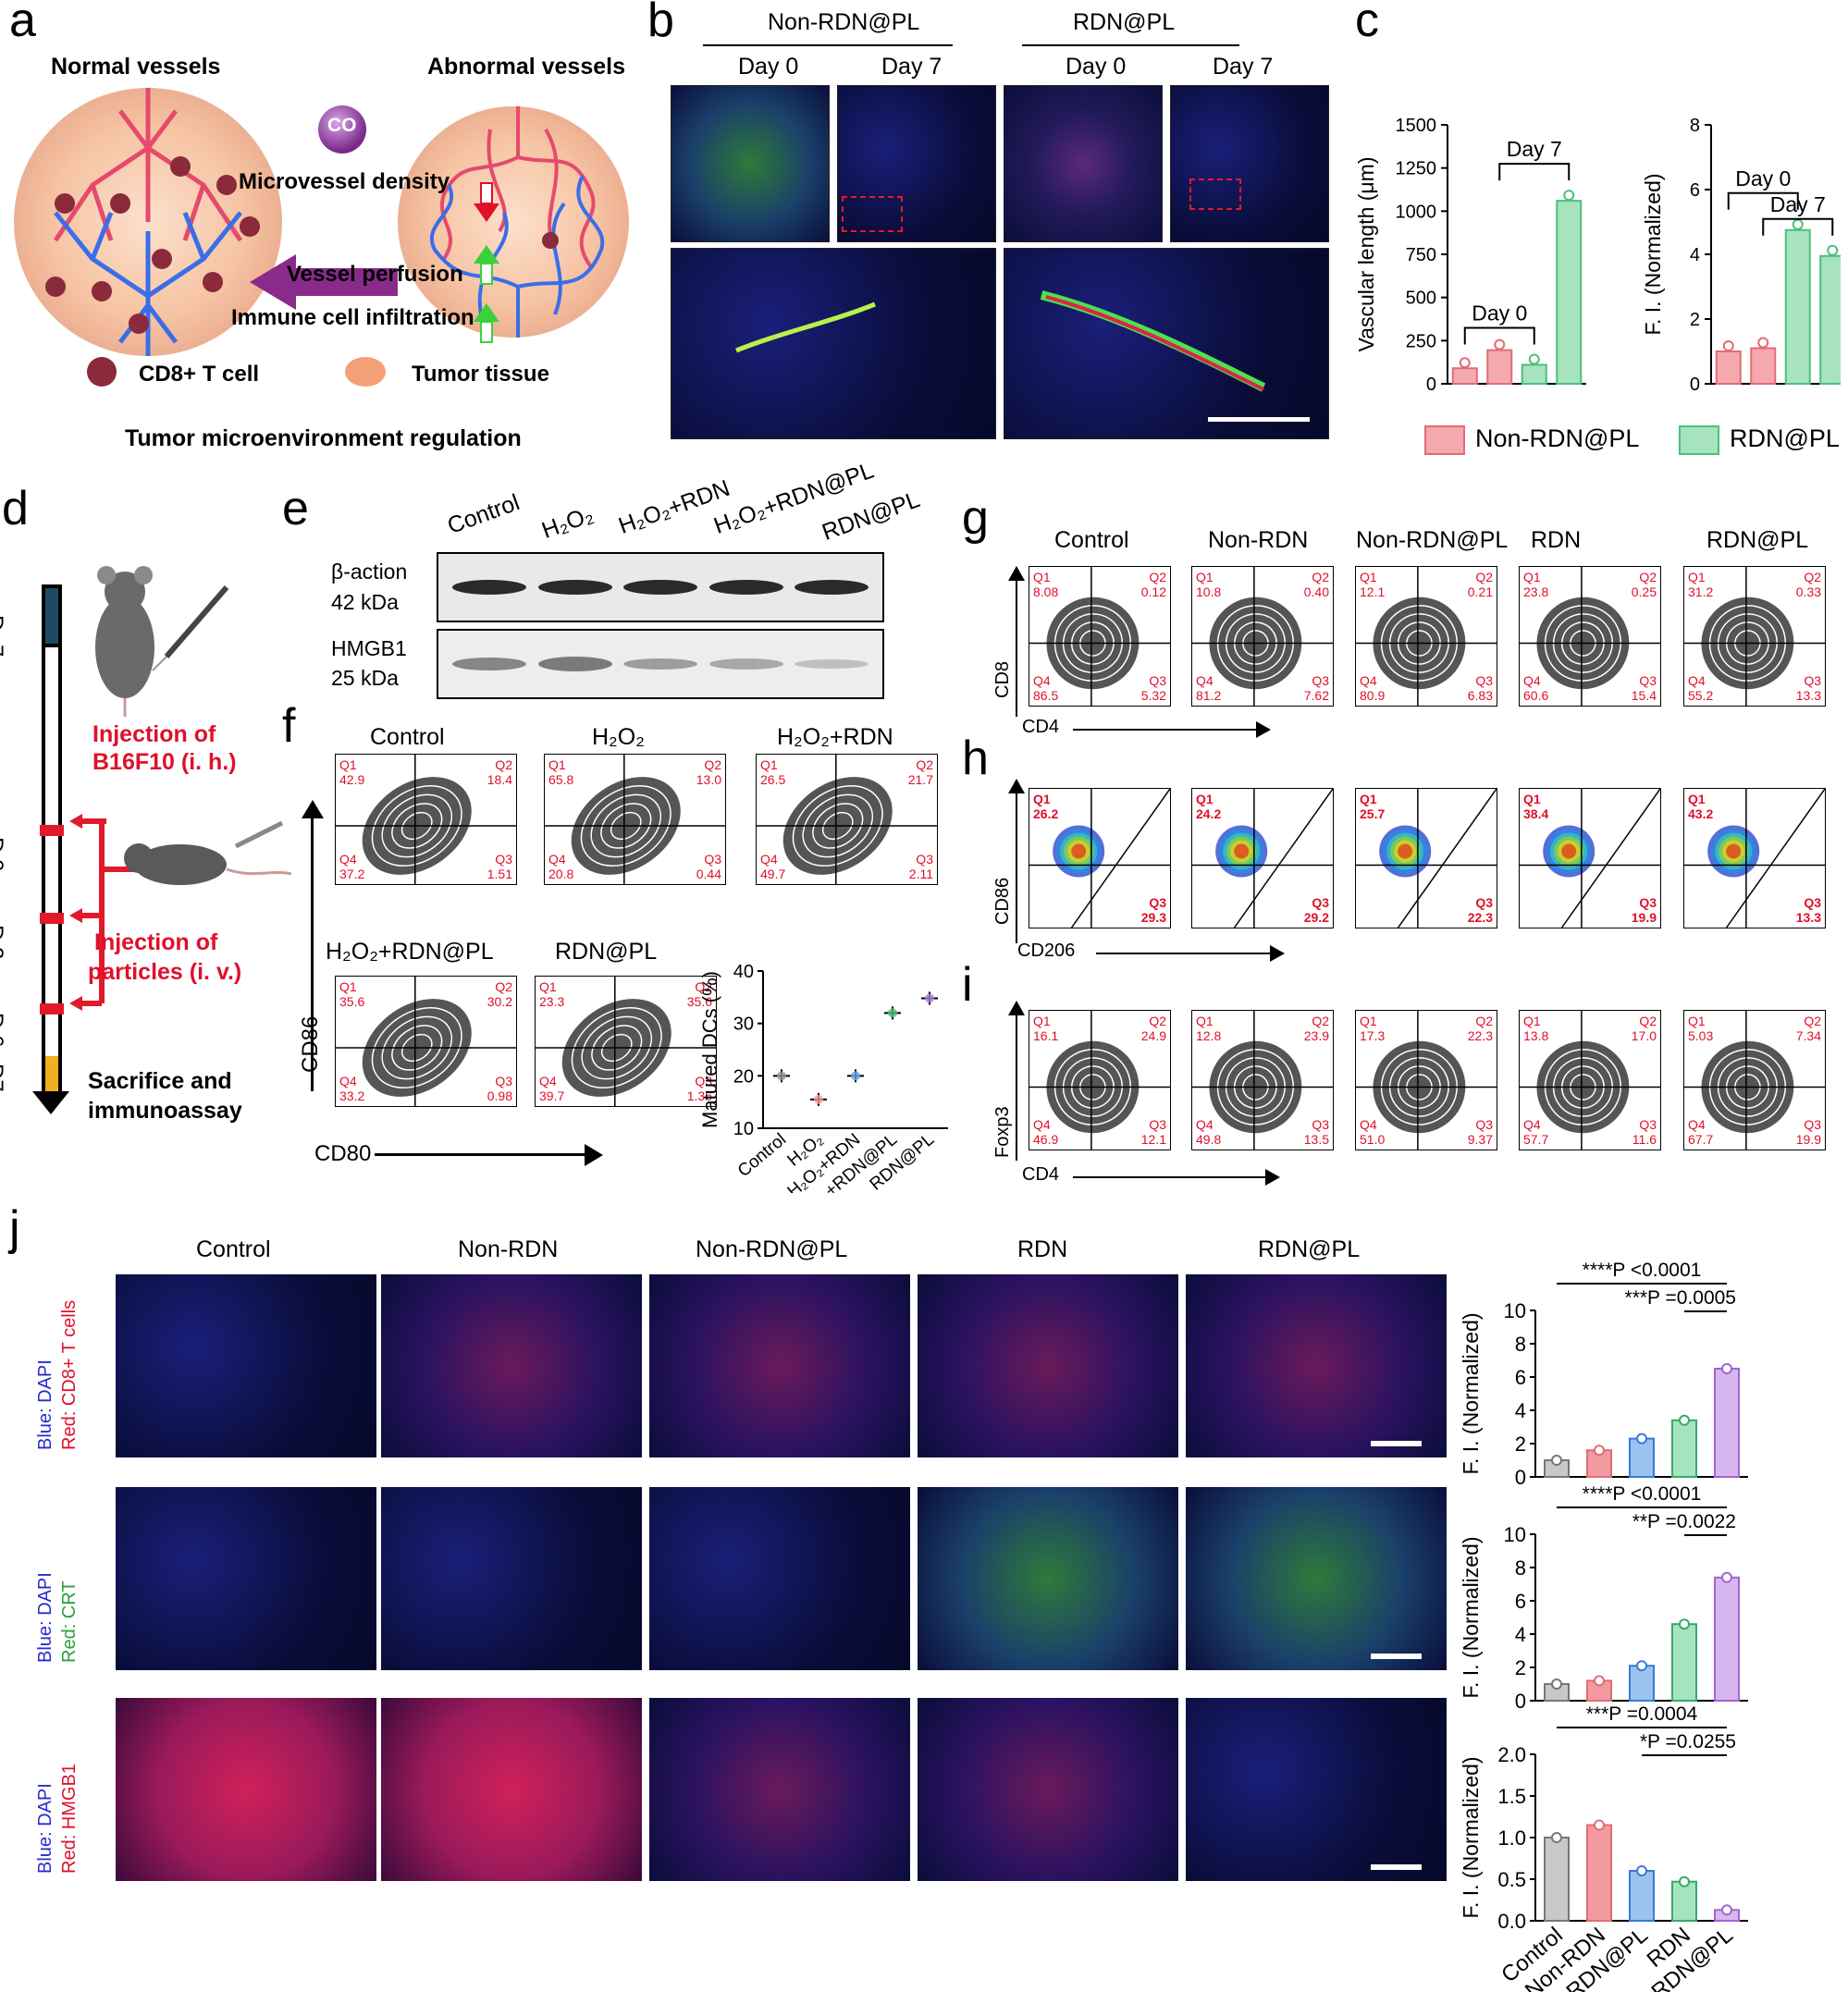 The width and height of the screenshot is (1848, 1992). Describe the element at coordinates (322, 237) in the screenshot. I see `vessel-illustration` at that location.